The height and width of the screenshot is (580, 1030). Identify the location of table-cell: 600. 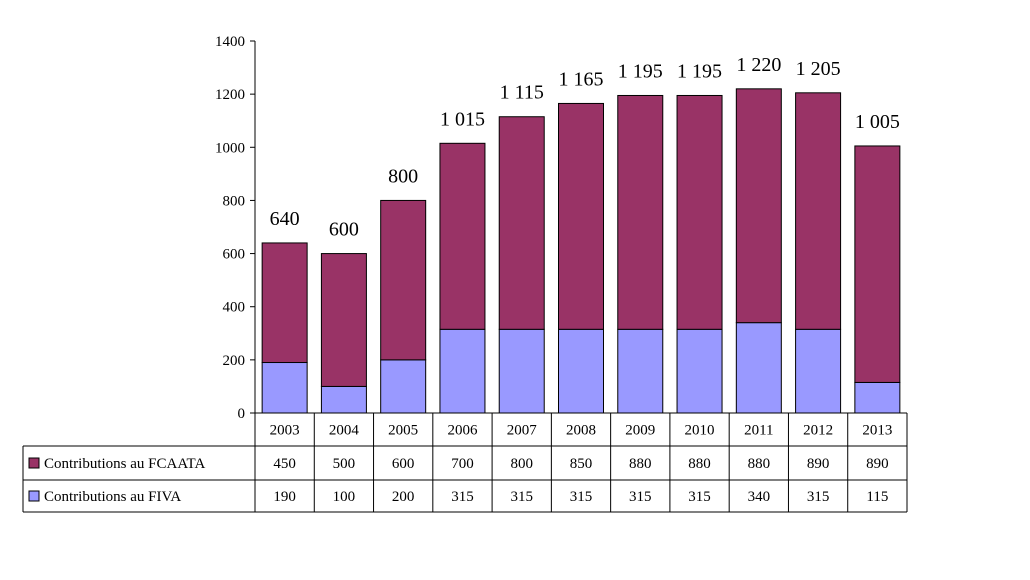
(403, 464).